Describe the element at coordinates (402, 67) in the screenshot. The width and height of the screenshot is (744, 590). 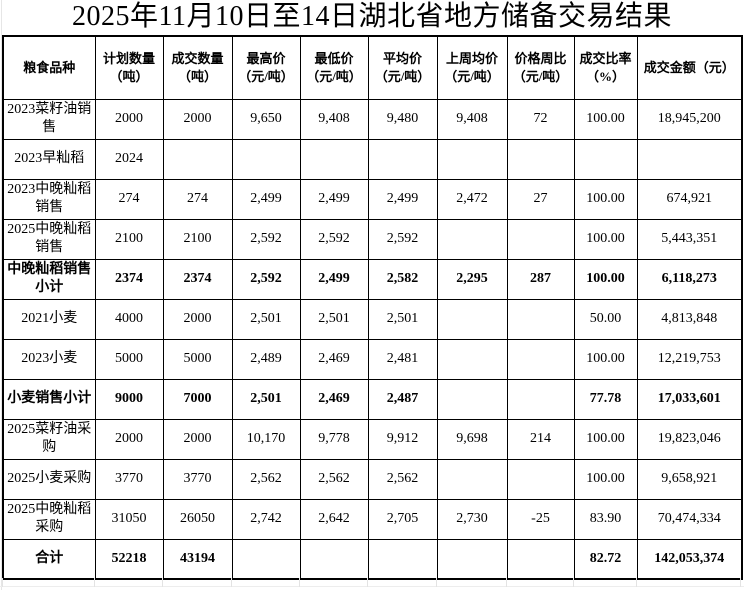
I see `column-header: 平均价（元/吨）` at that location.